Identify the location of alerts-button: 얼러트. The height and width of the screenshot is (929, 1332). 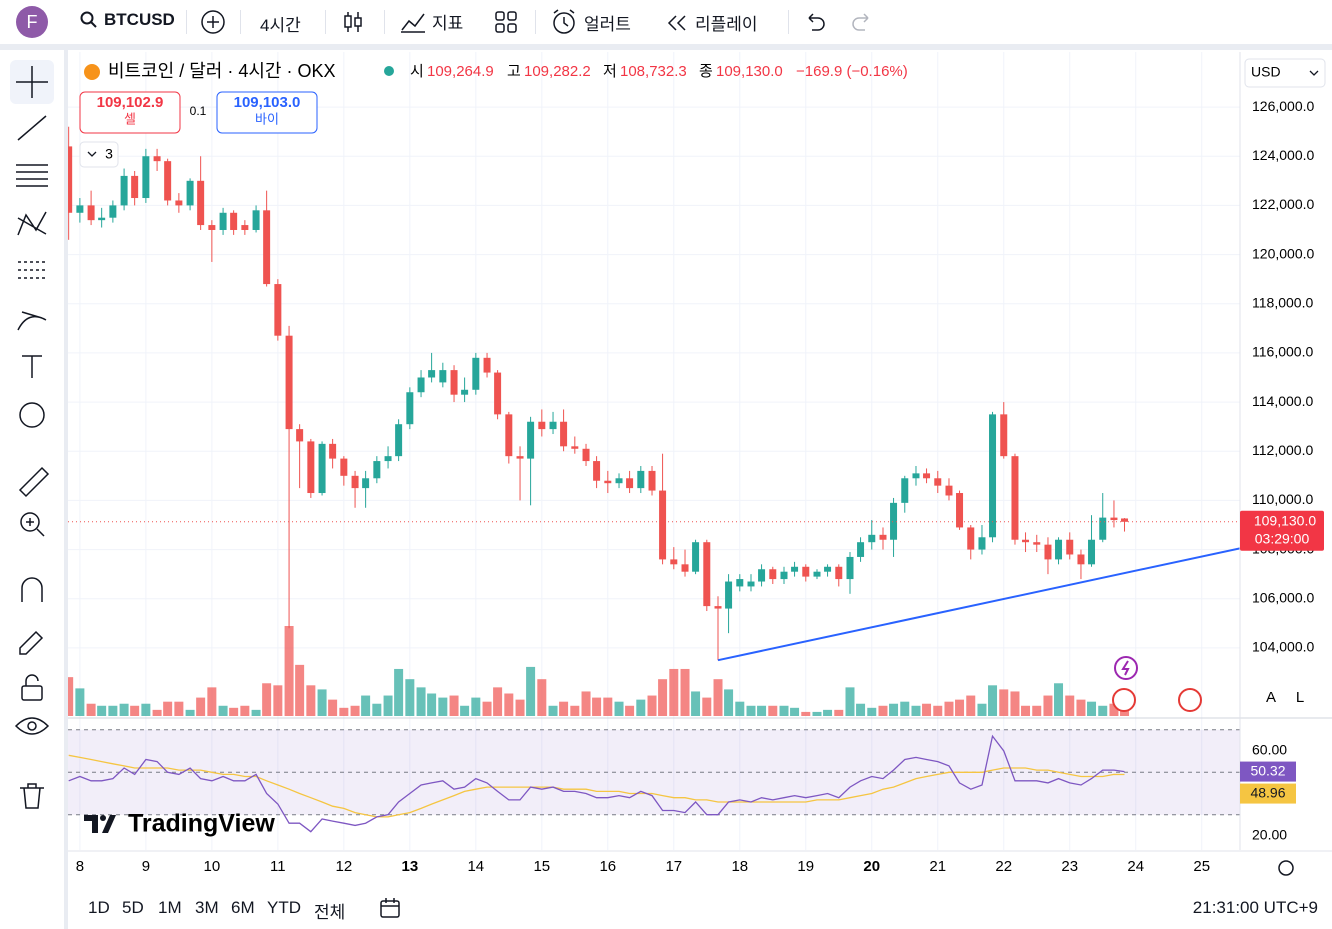
(590, 22).